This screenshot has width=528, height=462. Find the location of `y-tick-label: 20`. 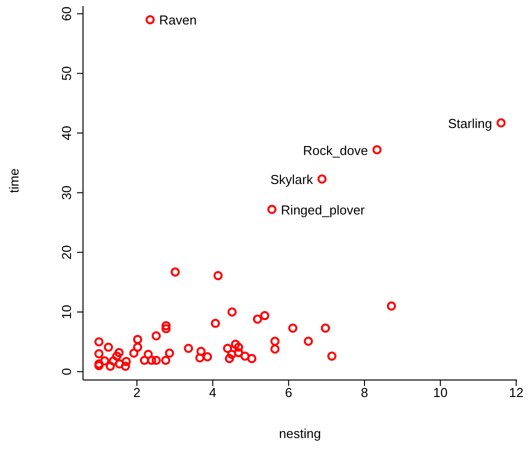

y-tick-label: 20 is located at coordinates (66, 252).